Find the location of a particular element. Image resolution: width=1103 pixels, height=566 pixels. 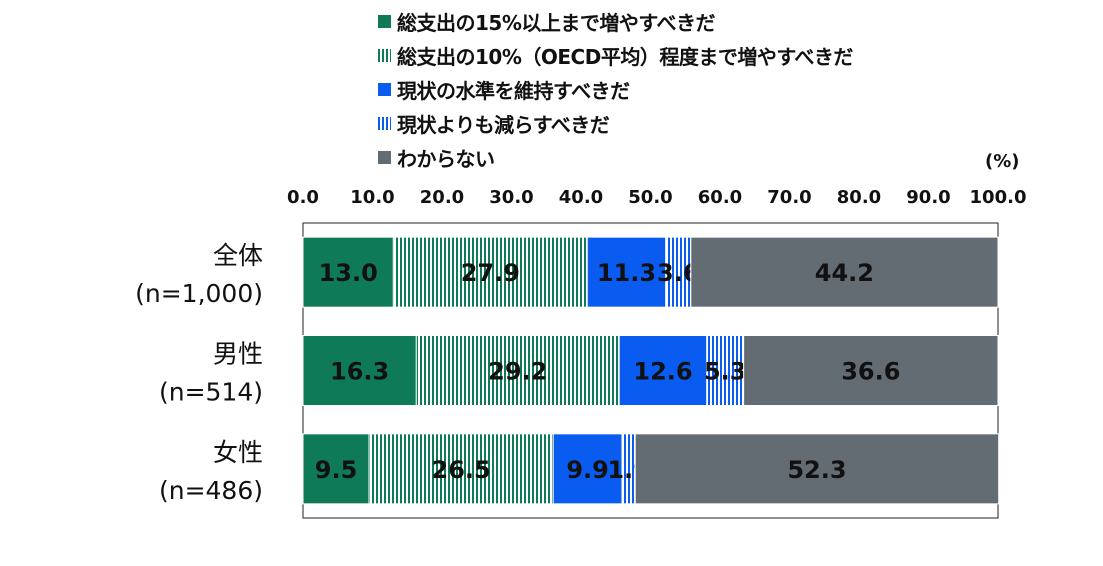

category-label: 女性 is located at coordinates (238, 452).